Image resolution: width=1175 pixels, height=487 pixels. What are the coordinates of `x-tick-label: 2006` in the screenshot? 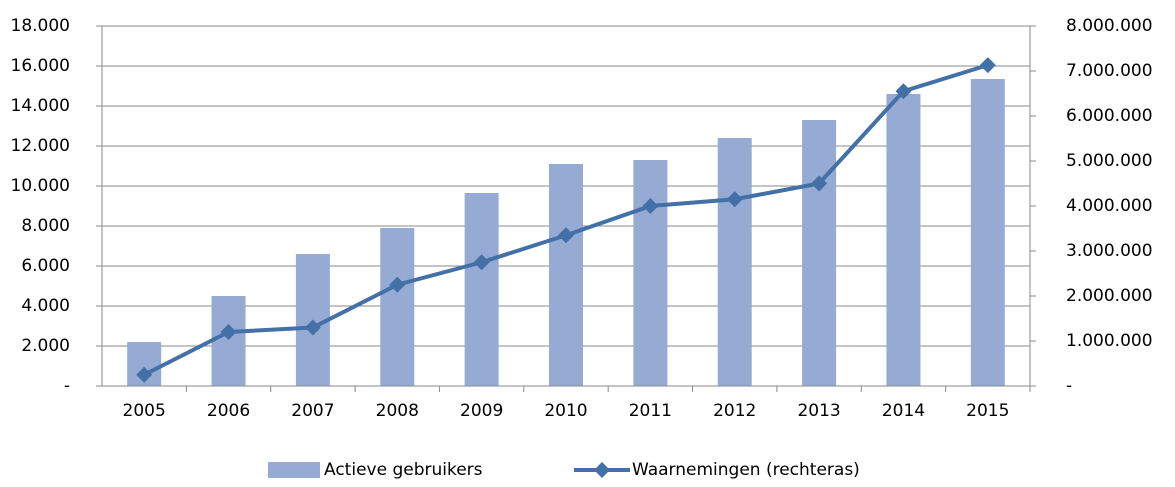 It's located at (228, 411).